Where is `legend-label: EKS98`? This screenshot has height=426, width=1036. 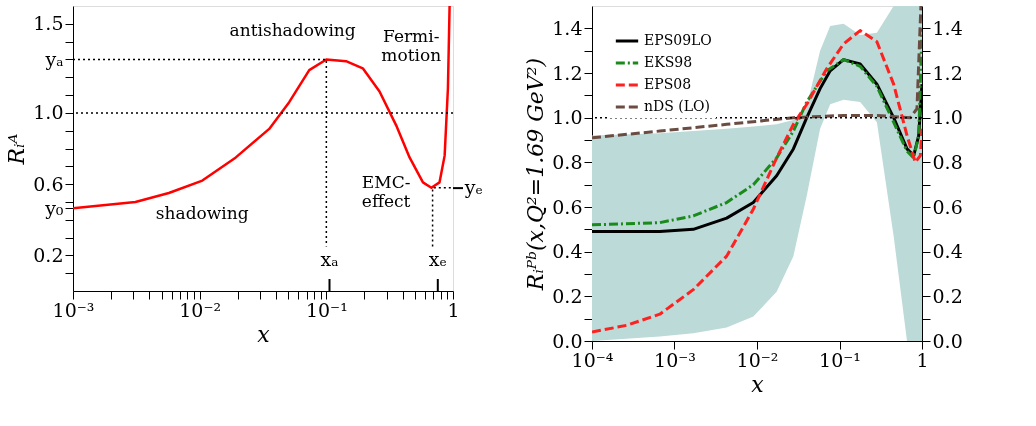 legend-label: EKS98 is located at coordinates (668, 62).